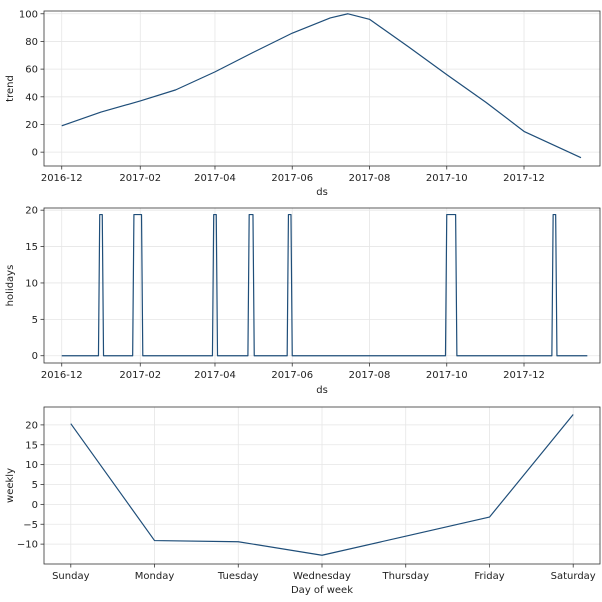 The image size is (602, 602). Describe the element at coordinates (405, 576) in the screenshot. I see `x-tick-label: Thursday` at that location.